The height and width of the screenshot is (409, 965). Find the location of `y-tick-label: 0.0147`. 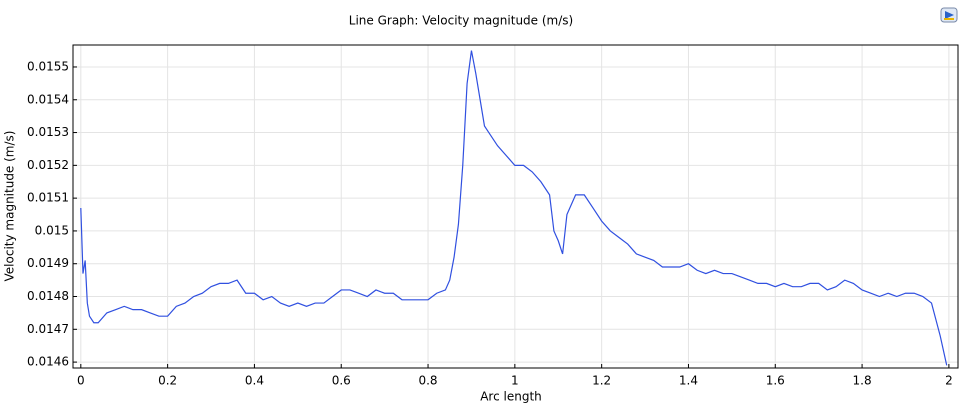

y-tick-label: 0.0147 is located at coordinates (48, 329).